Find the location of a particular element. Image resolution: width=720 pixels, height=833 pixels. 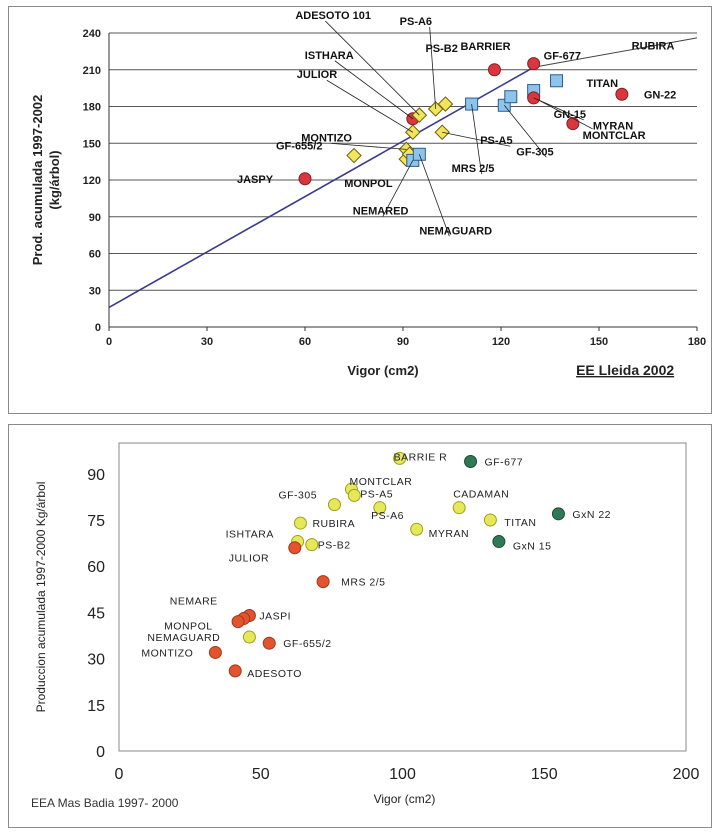

data-label: GxN 15 is located at coordinates (532, 547).